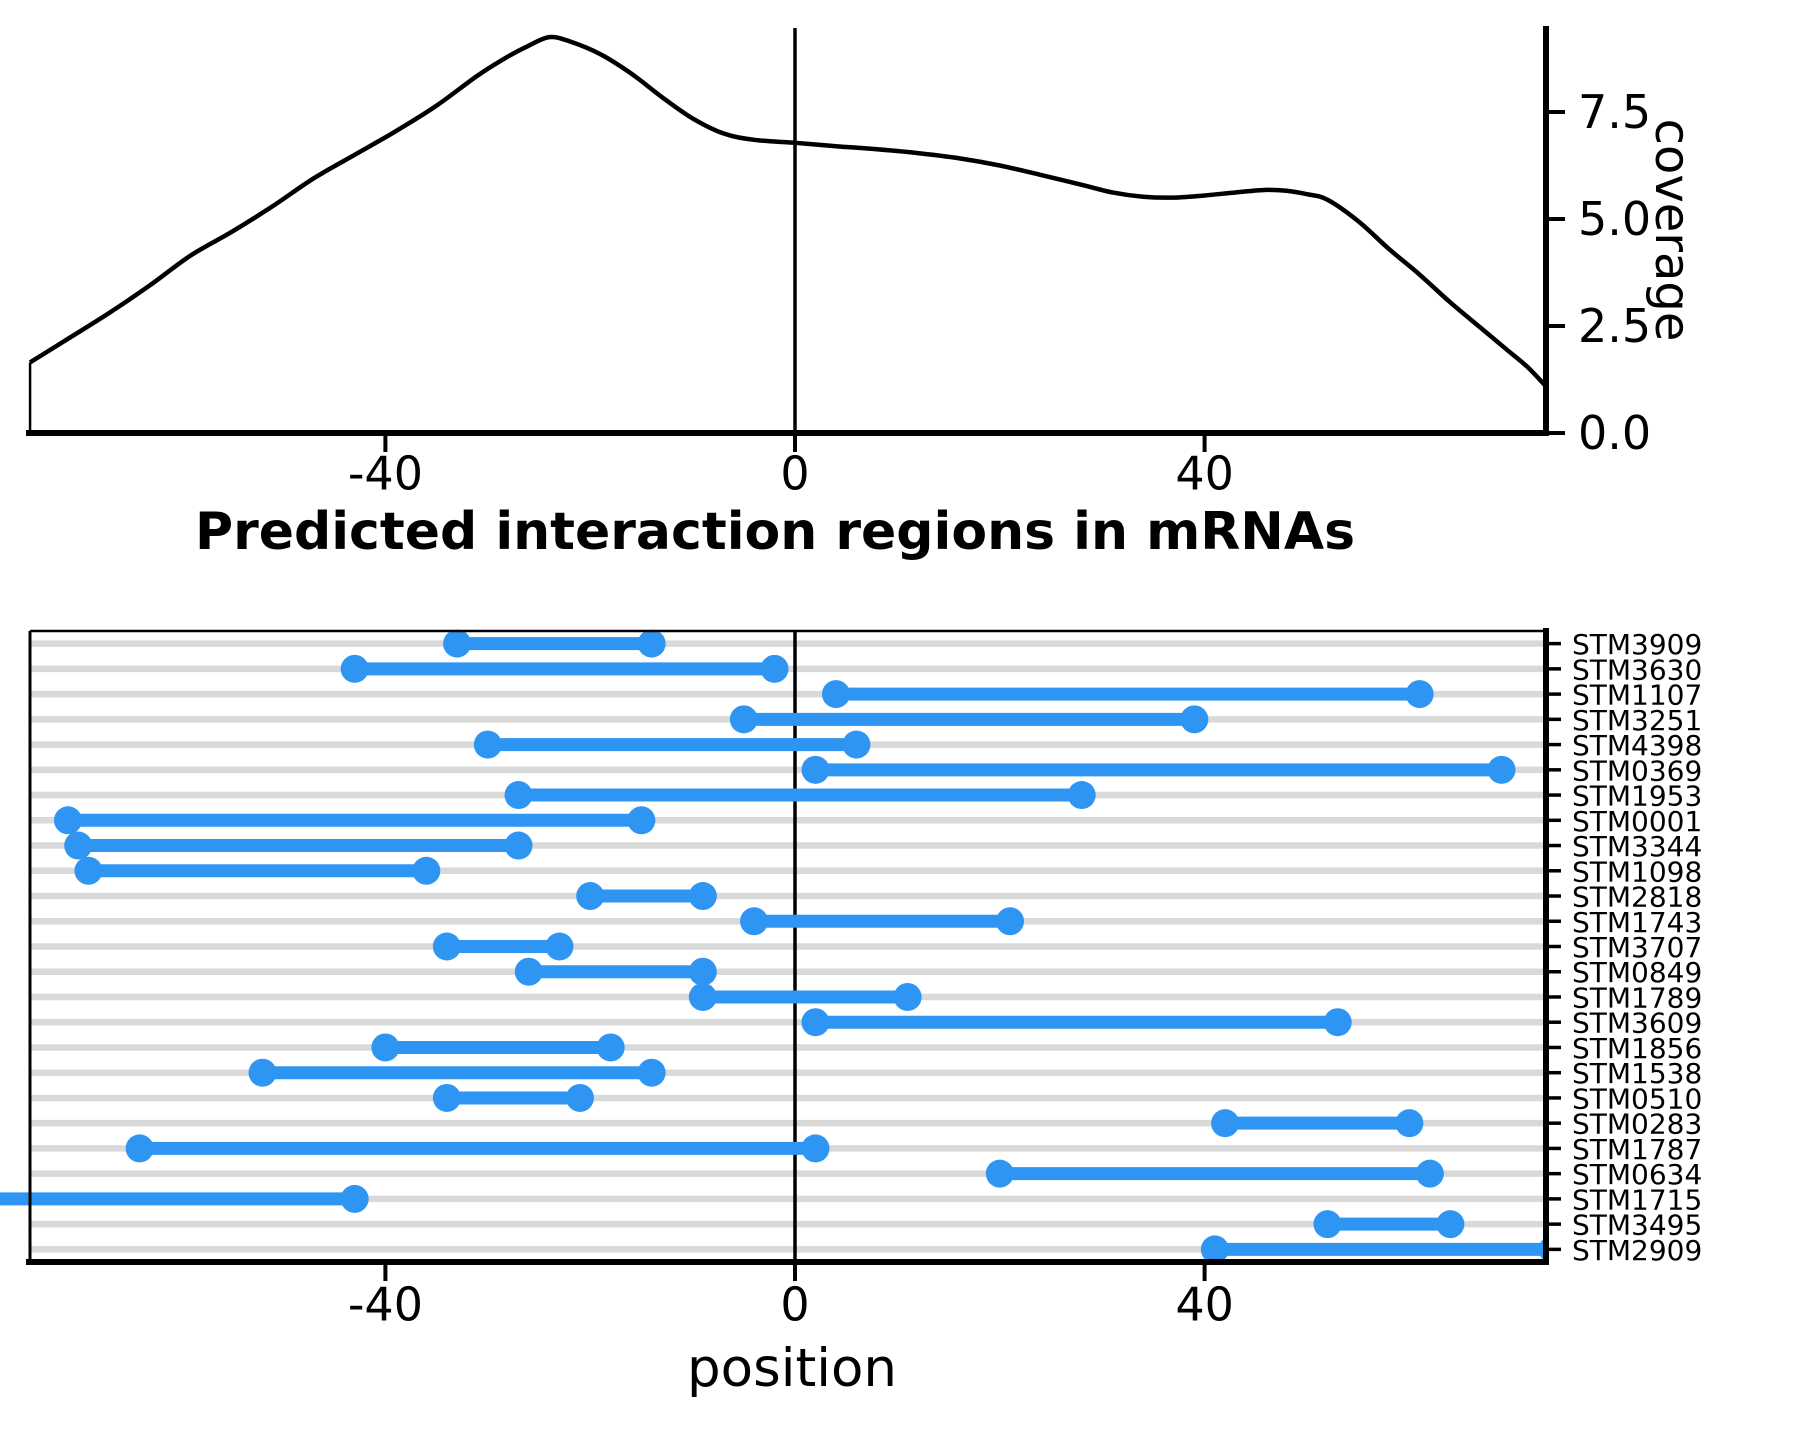 The image size is (1800, 1433). What do you see at coordinates (1637, 1073) in the screenshot?
I see `gene-label: STM1538` at bounding box center [1637, 1073].